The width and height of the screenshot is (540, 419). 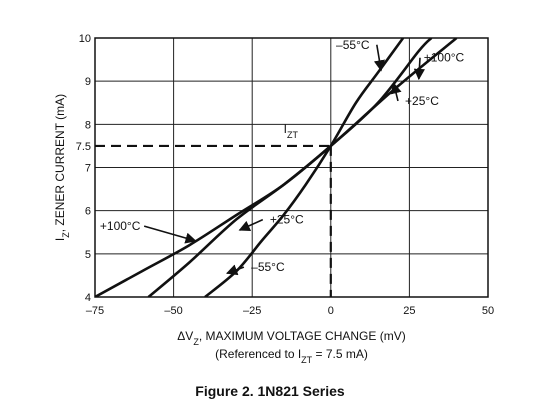 What do you see at coordinates (291, 338) in the screenshot?
I see `x-axis-label: ΔVZ, MAXIMUM VOLTAGE CHANGE (mV)` at bounding box center [291, 338].